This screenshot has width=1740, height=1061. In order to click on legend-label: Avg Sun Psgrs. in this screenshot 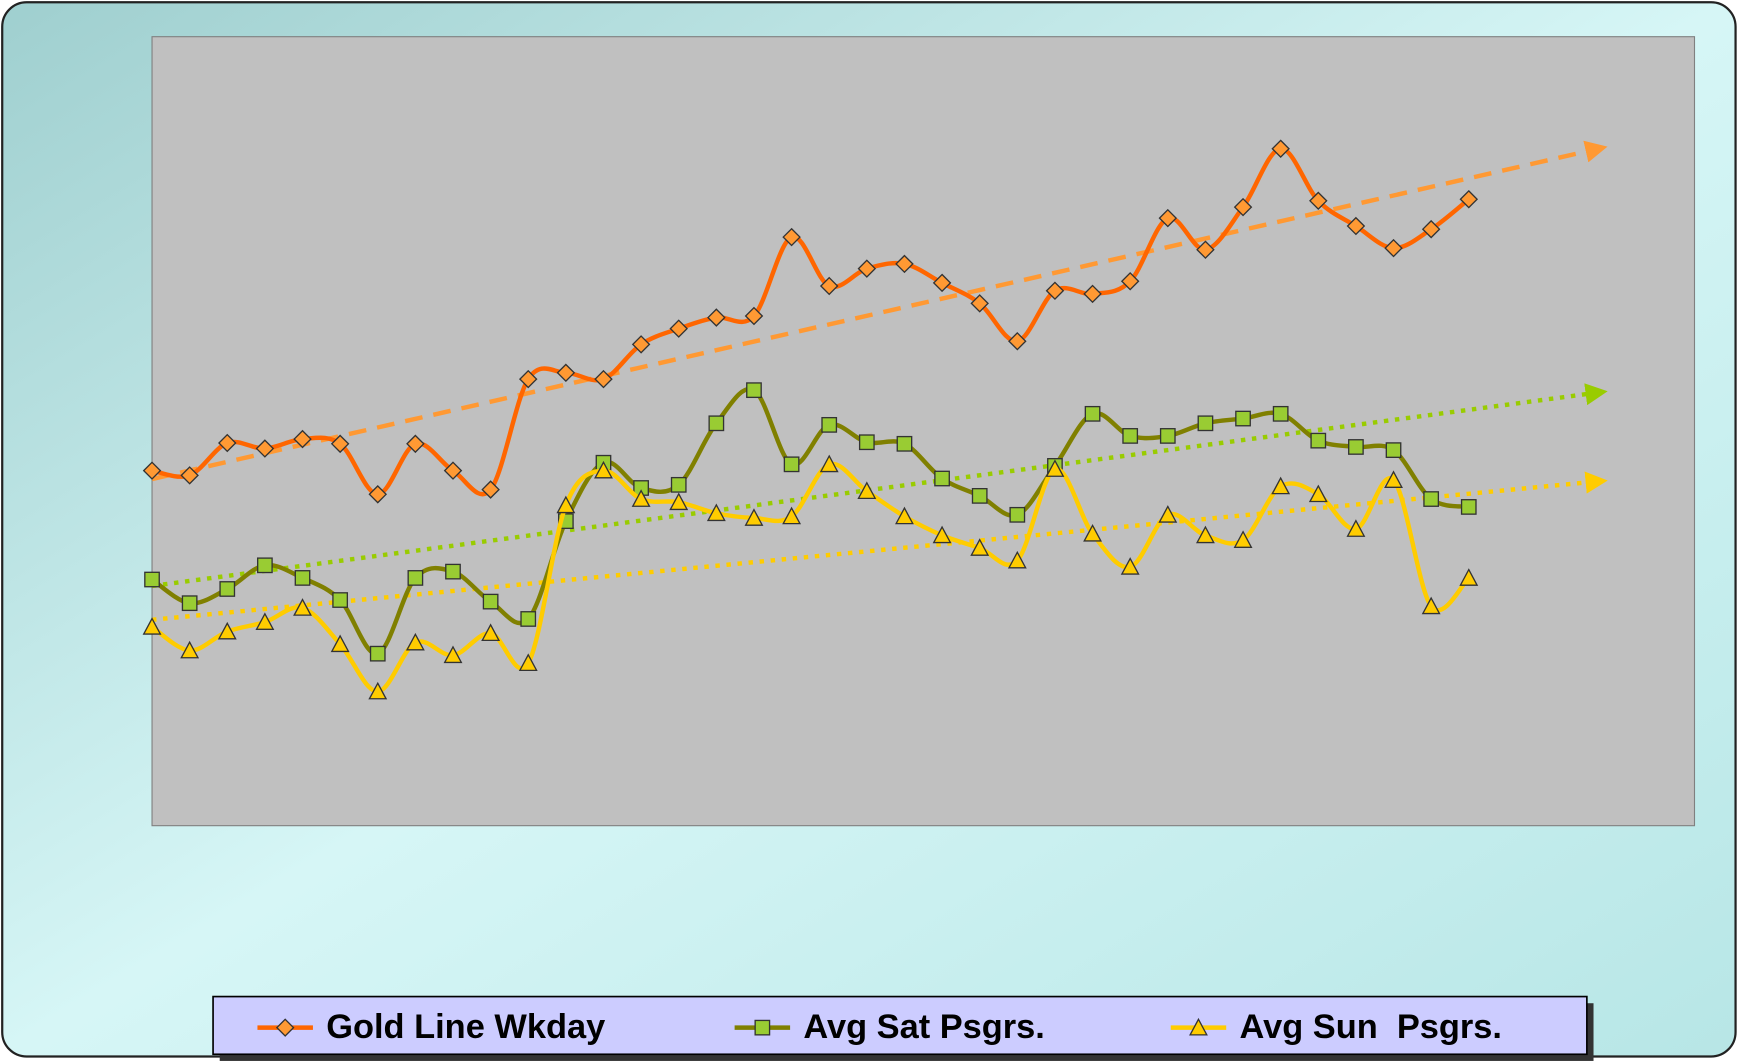, I will do `click(1371, 1027)`.